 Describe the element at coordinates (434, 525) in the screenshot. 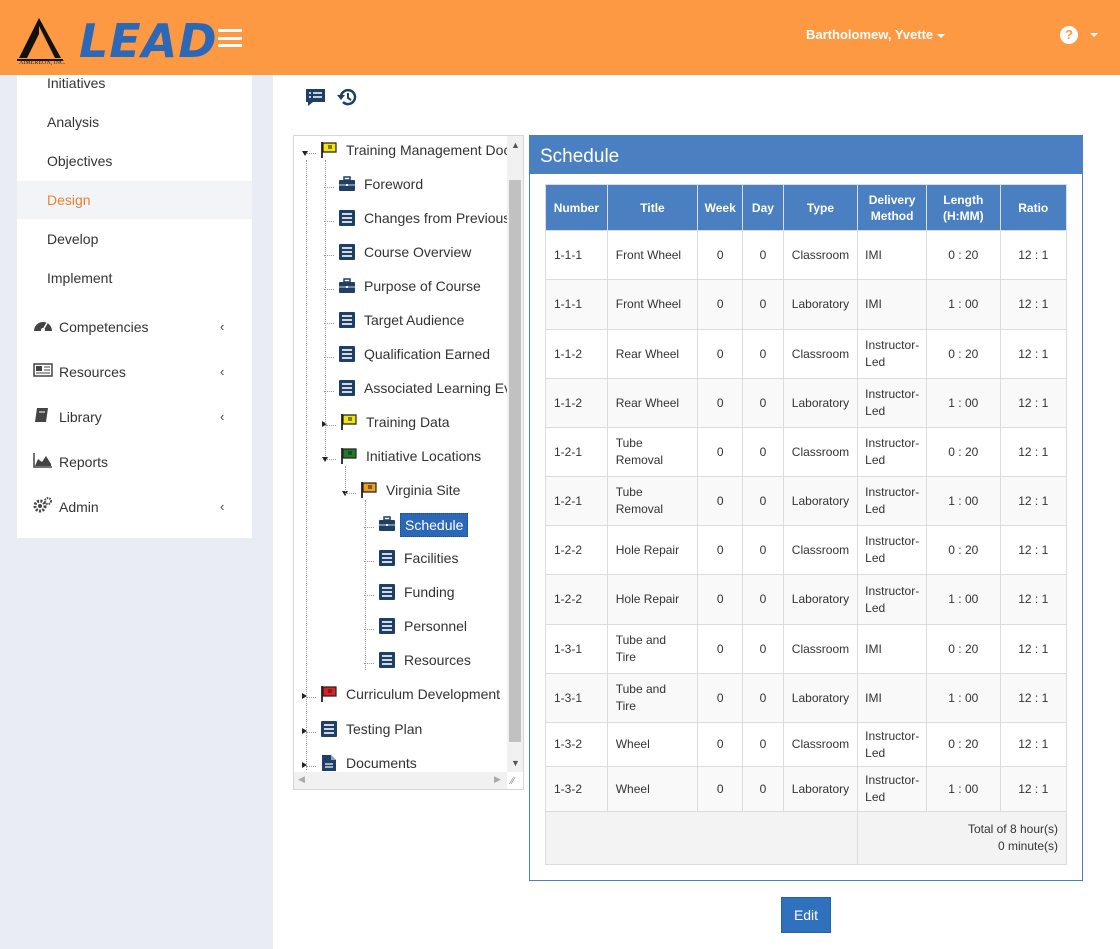

I see `tree-node-label: Schedule` at that location.